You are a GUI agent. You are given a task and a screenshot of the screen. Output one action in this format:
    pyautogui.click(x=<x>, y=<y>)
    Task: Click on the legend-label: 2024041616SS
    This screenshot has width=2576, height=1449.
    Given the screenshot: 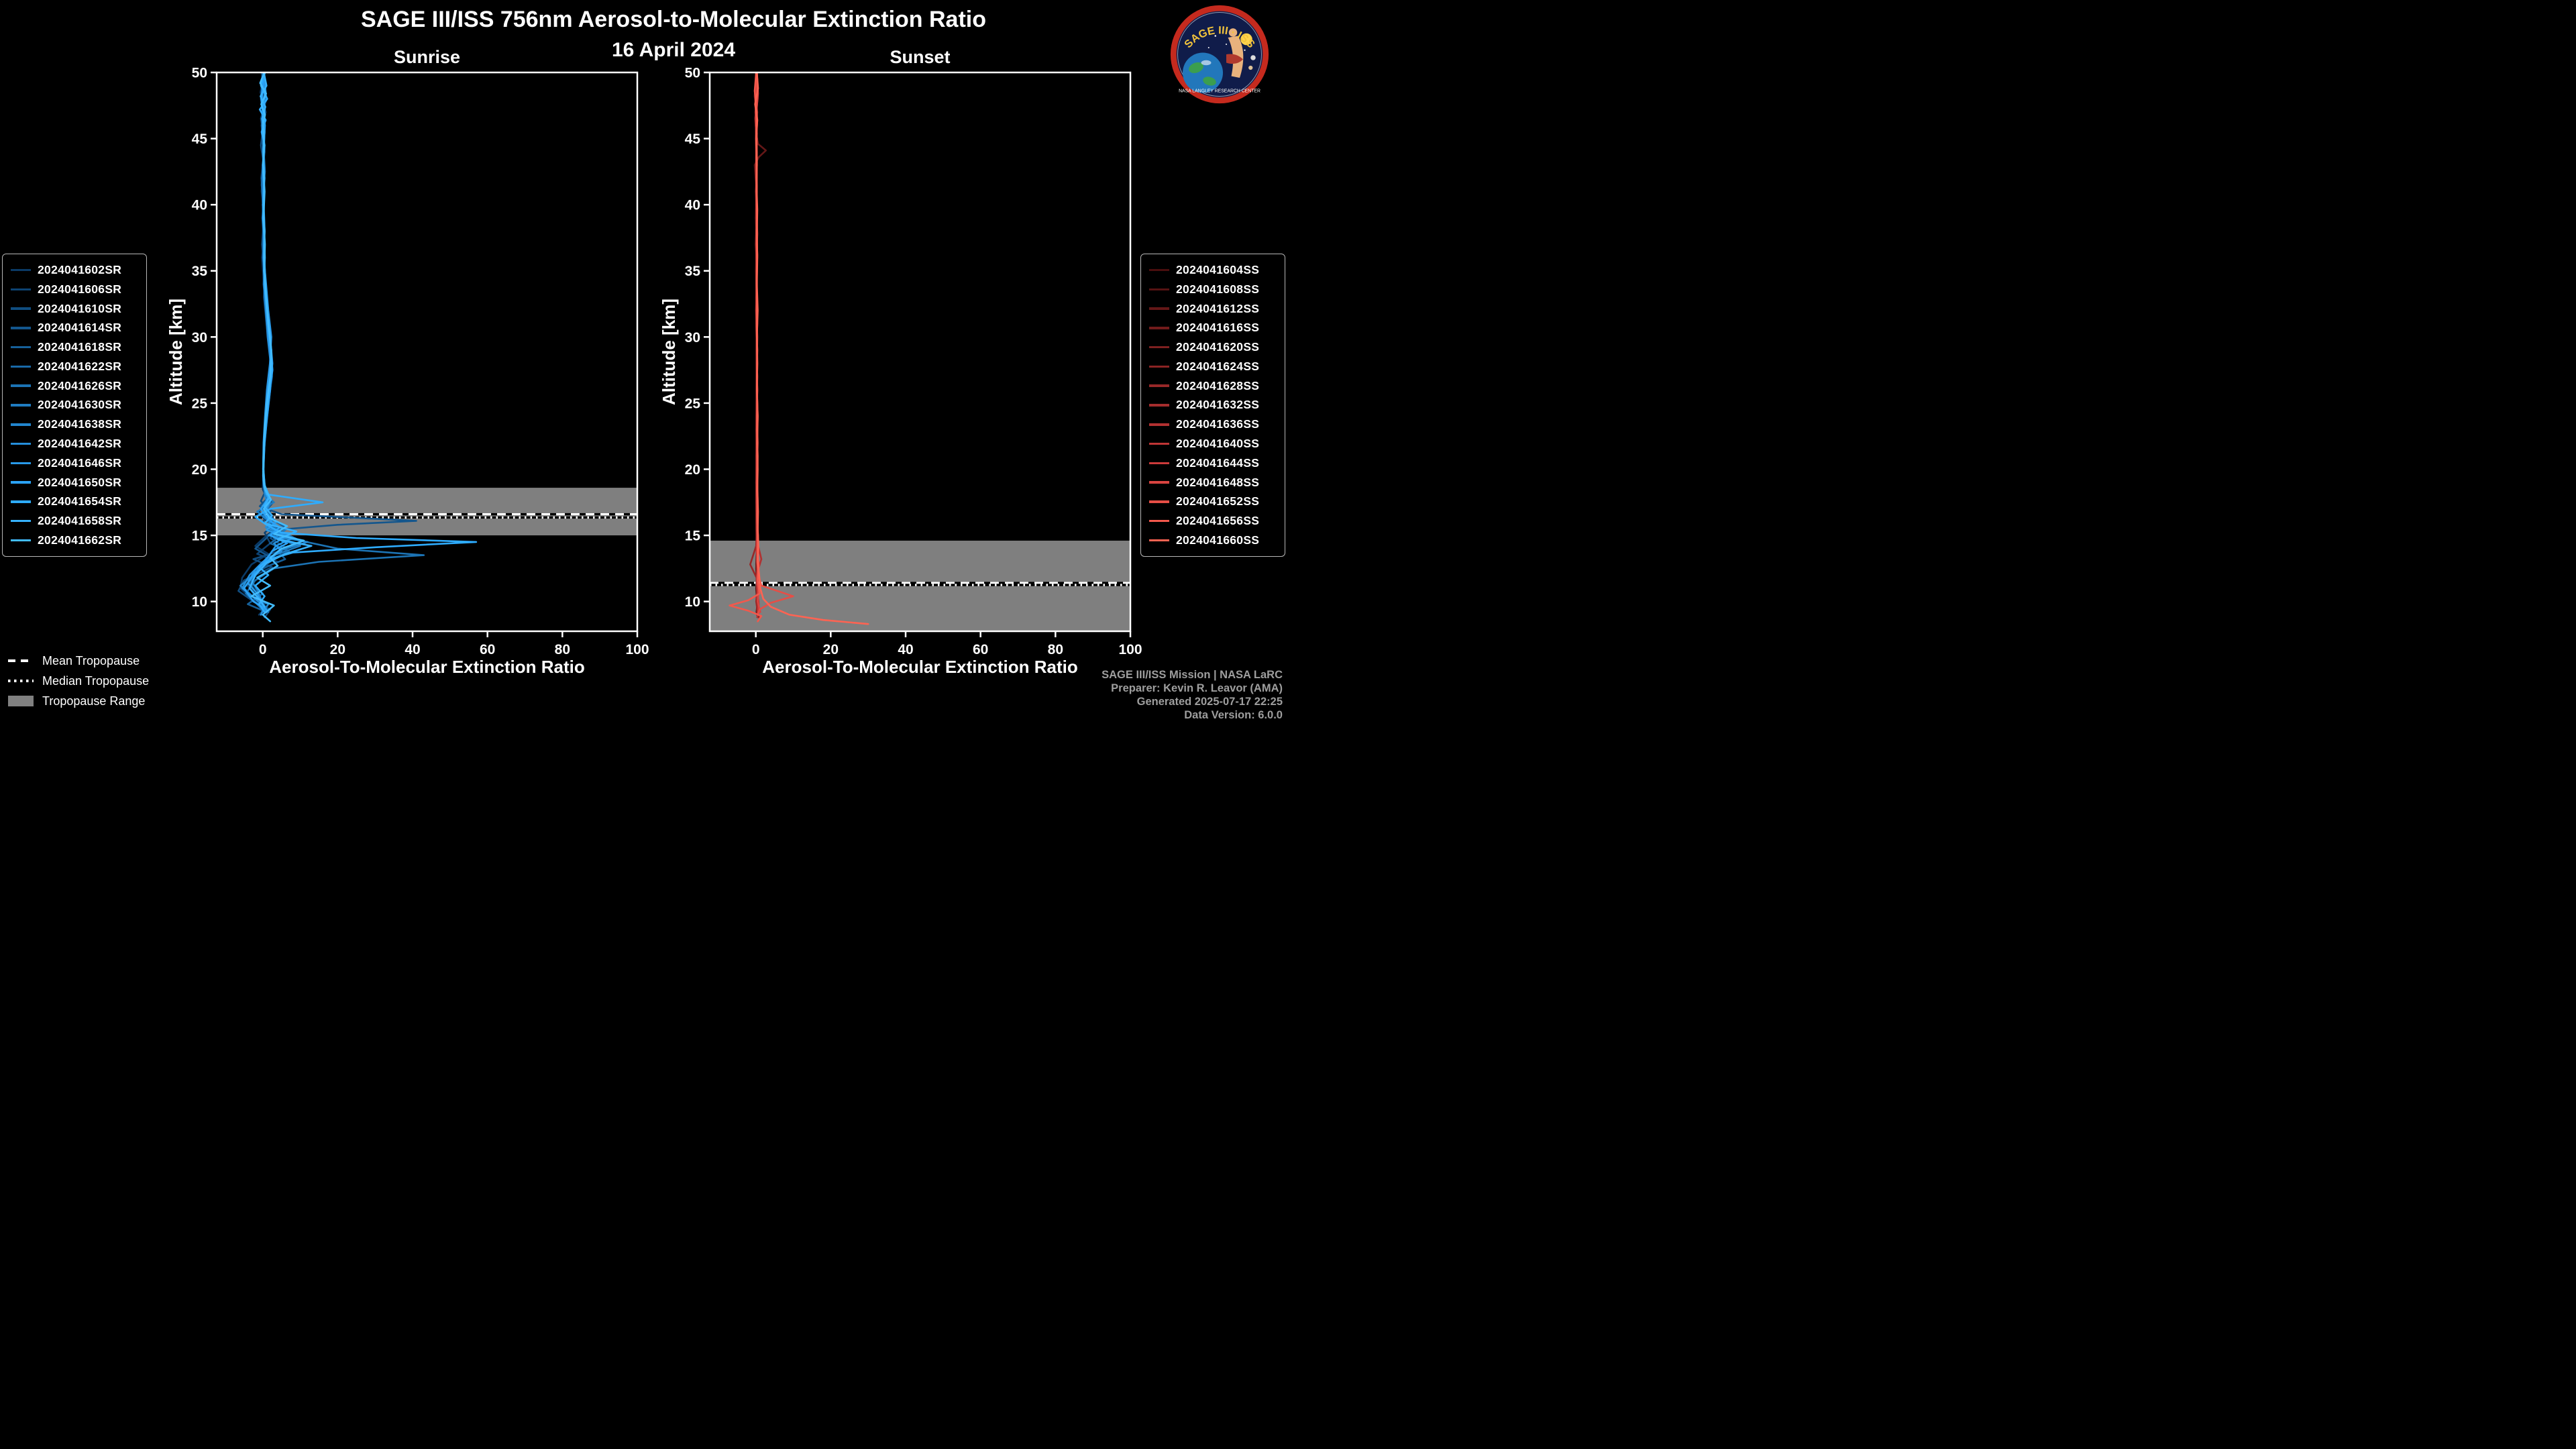 What is the action you would take?
    pyautogui.click(x=1218, y=328)
    